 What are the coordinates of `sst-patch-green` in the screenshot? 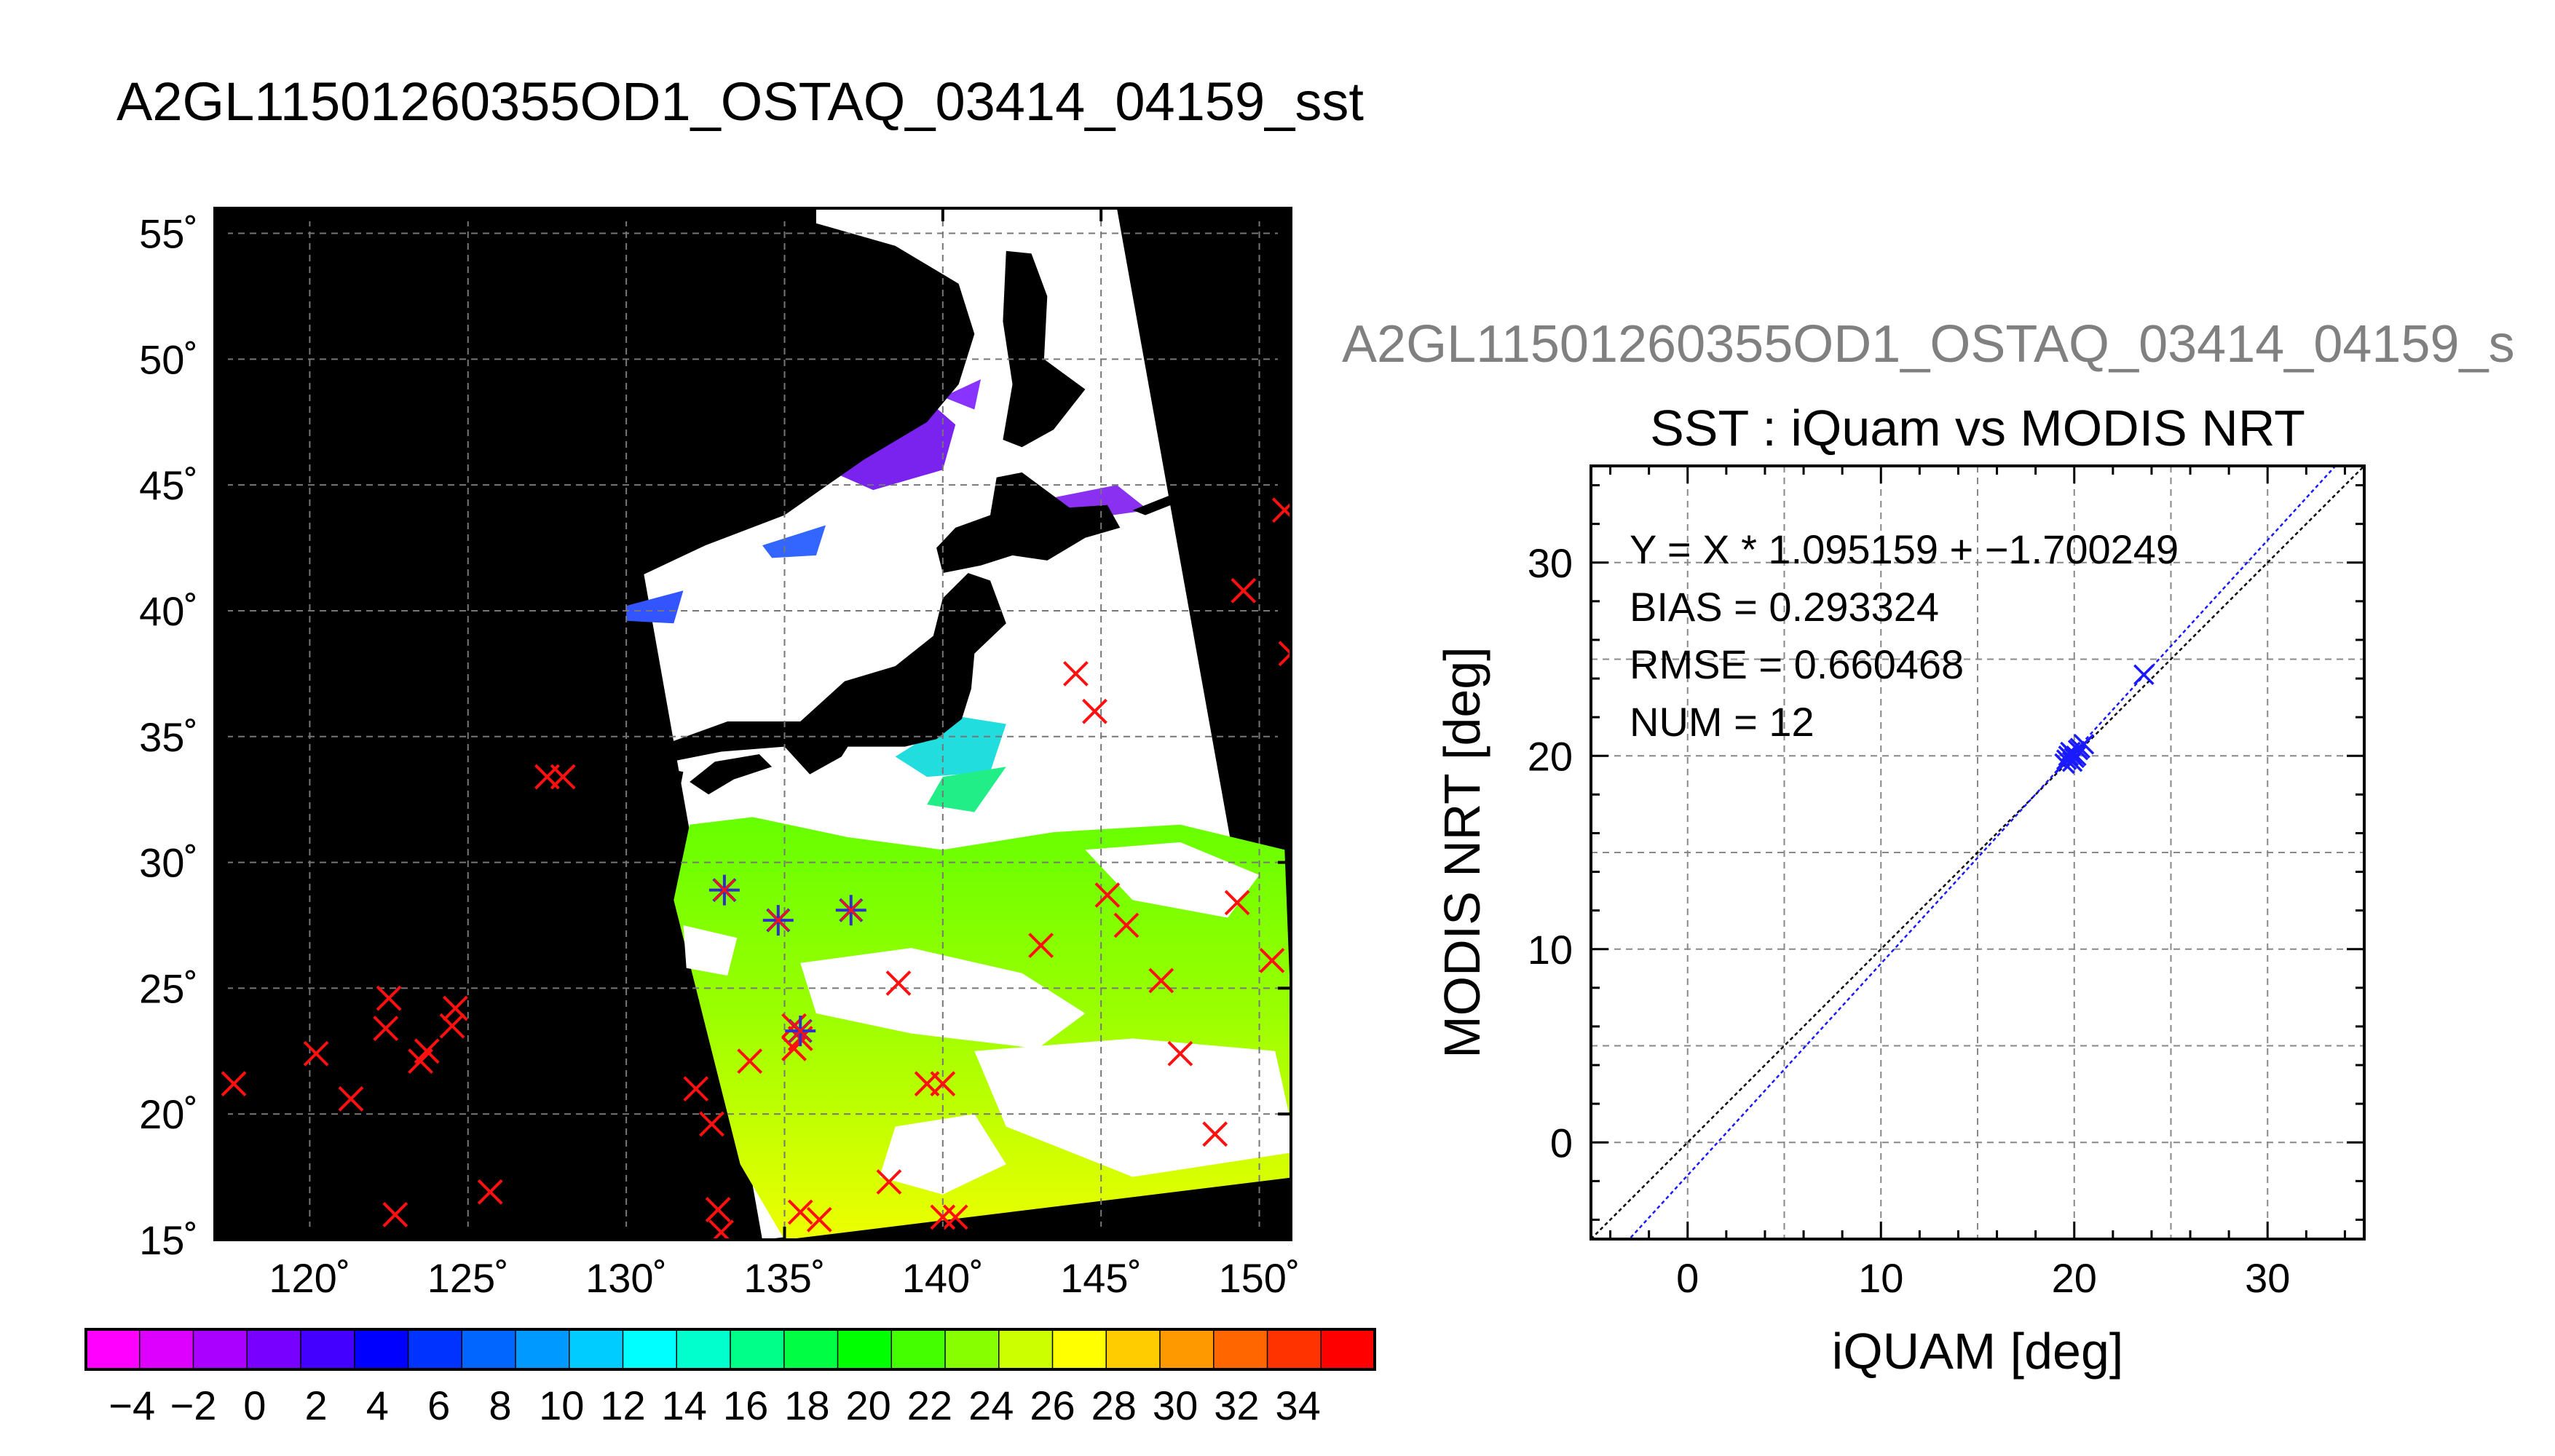 It's located at (966, 789).